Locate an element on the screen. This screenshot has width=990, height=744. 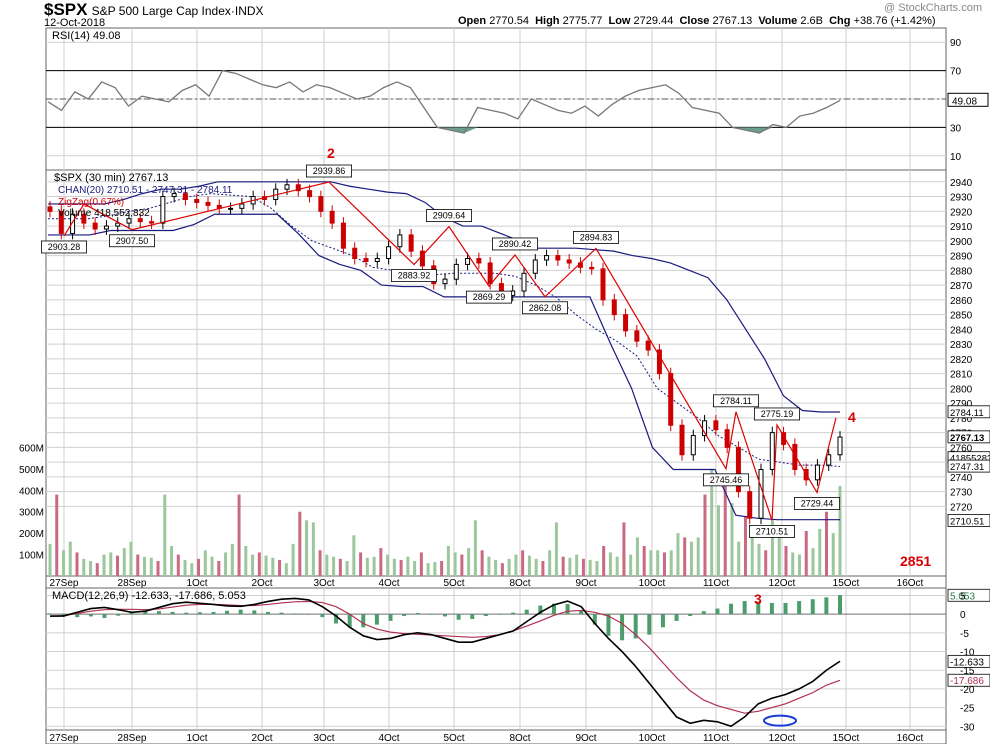
low-label: Low is located at coordinates (619, 21).